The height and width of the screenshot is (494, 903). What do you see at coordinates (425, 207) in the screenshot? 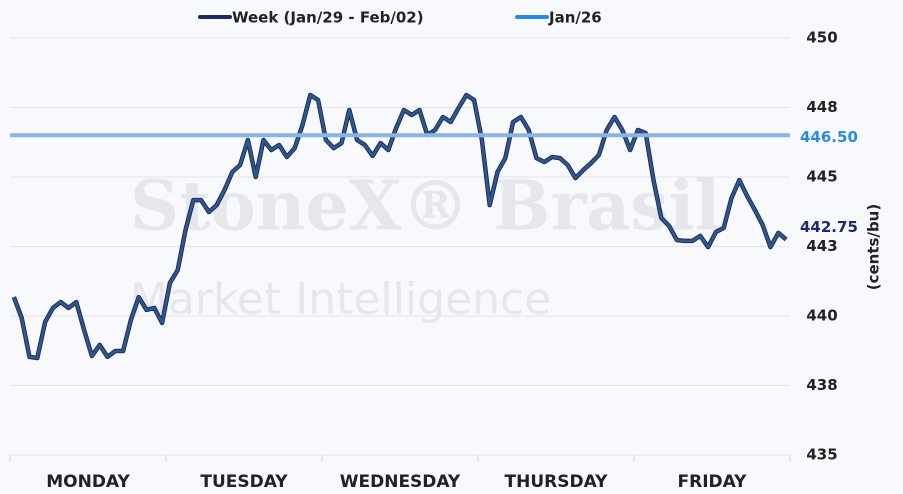
I see `watermark: StoneX® Brasil` at bounding box center [425, 207].